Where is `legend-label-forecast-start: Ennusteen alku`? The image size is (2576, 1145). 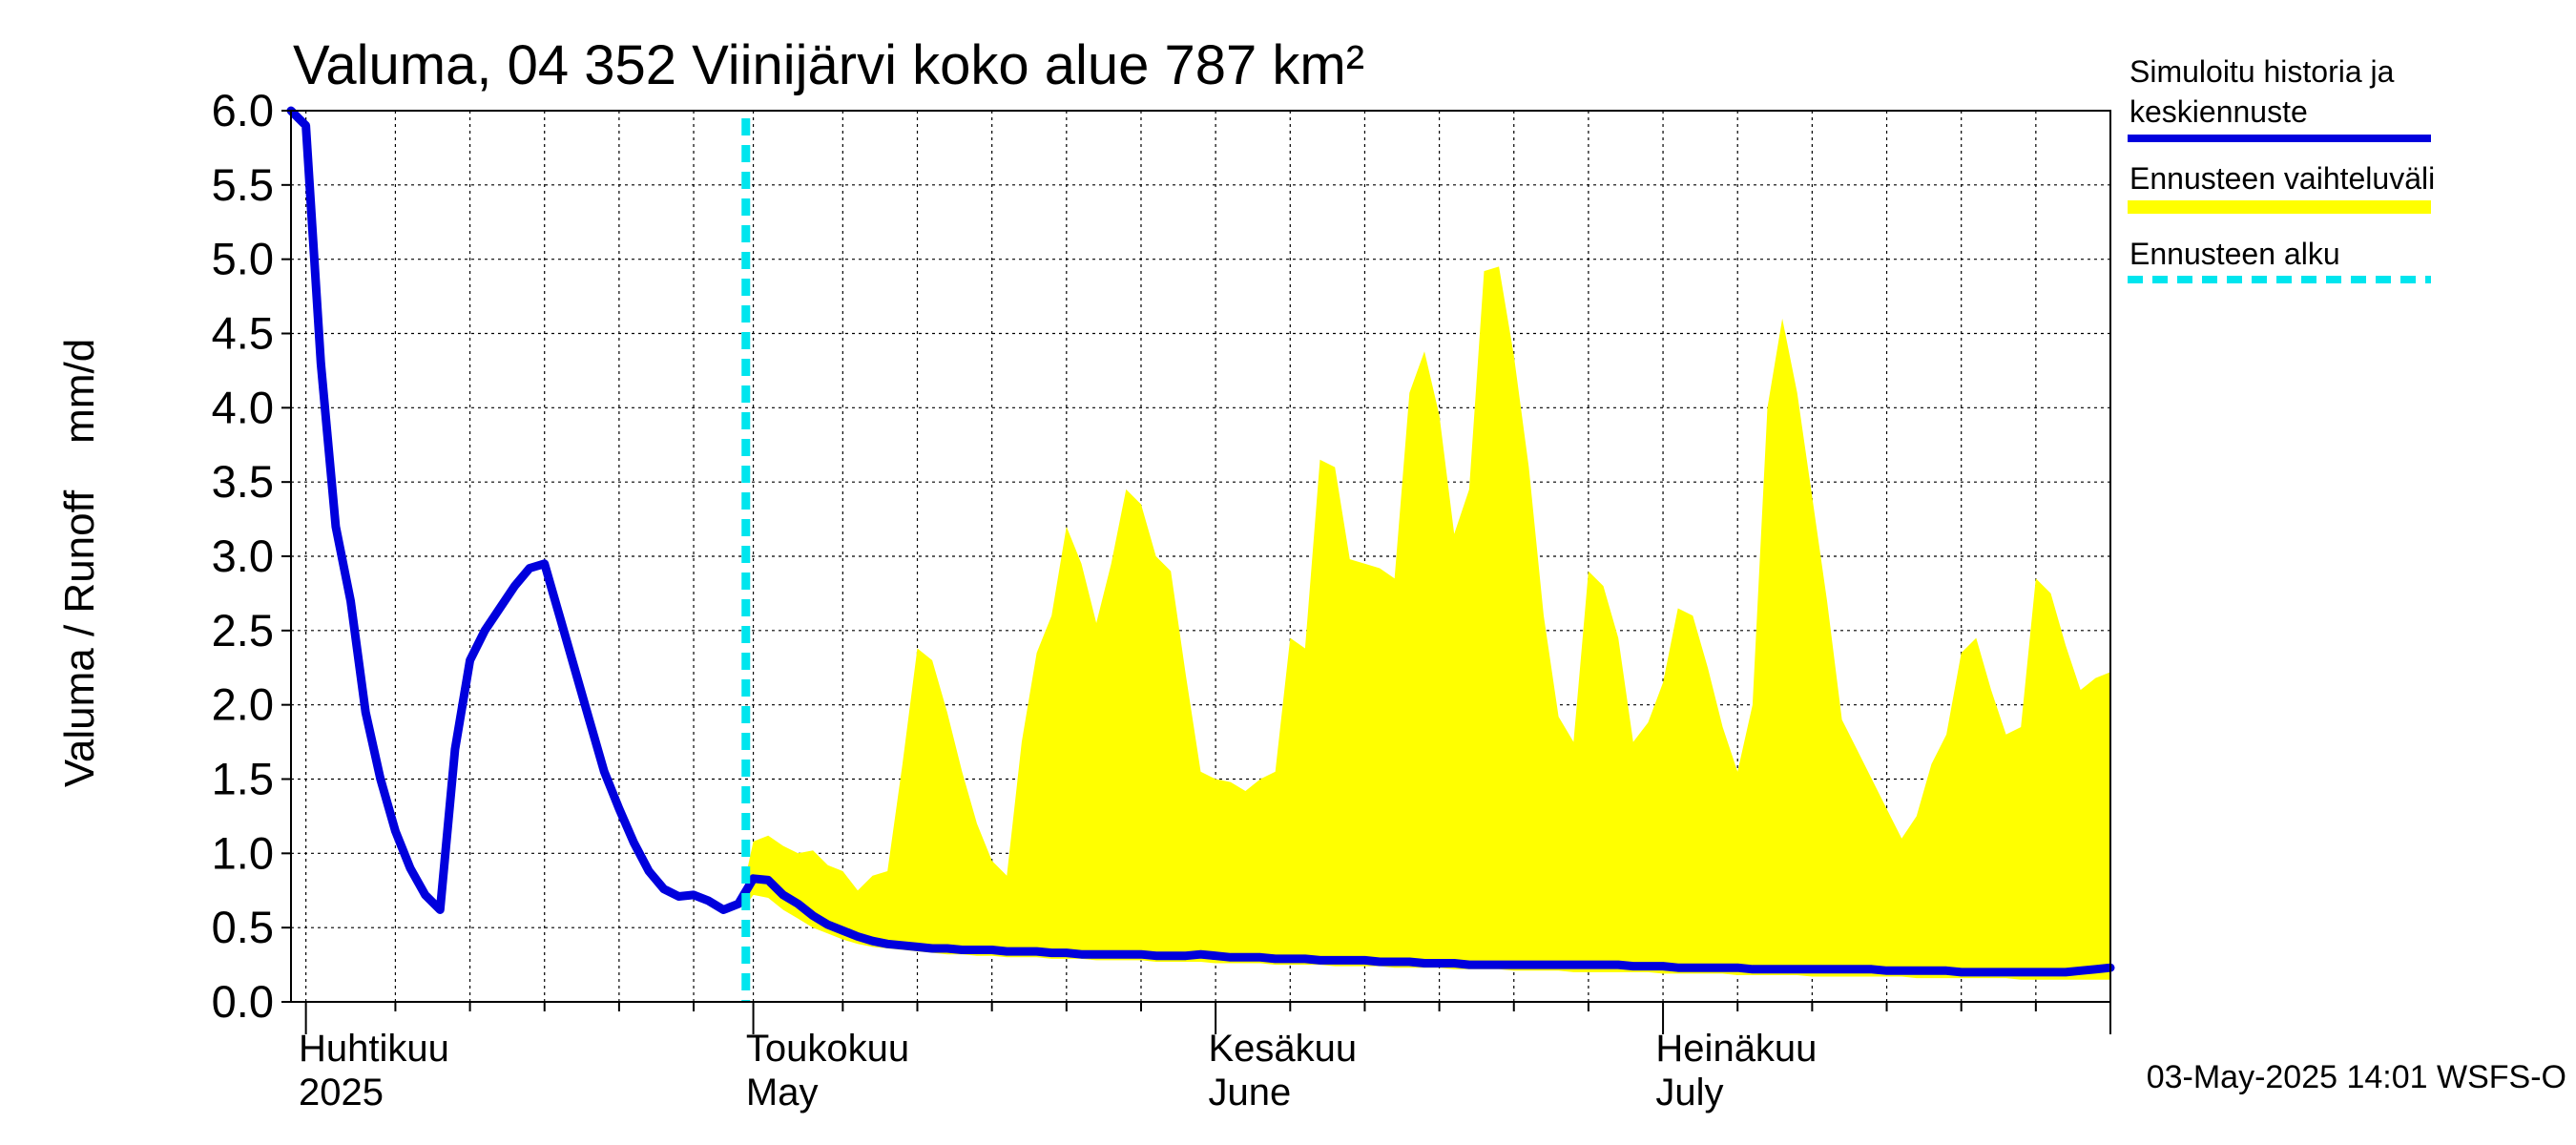 legend-label-forecast-start: Ennusteen alku is located at coordinates (2234, 254).